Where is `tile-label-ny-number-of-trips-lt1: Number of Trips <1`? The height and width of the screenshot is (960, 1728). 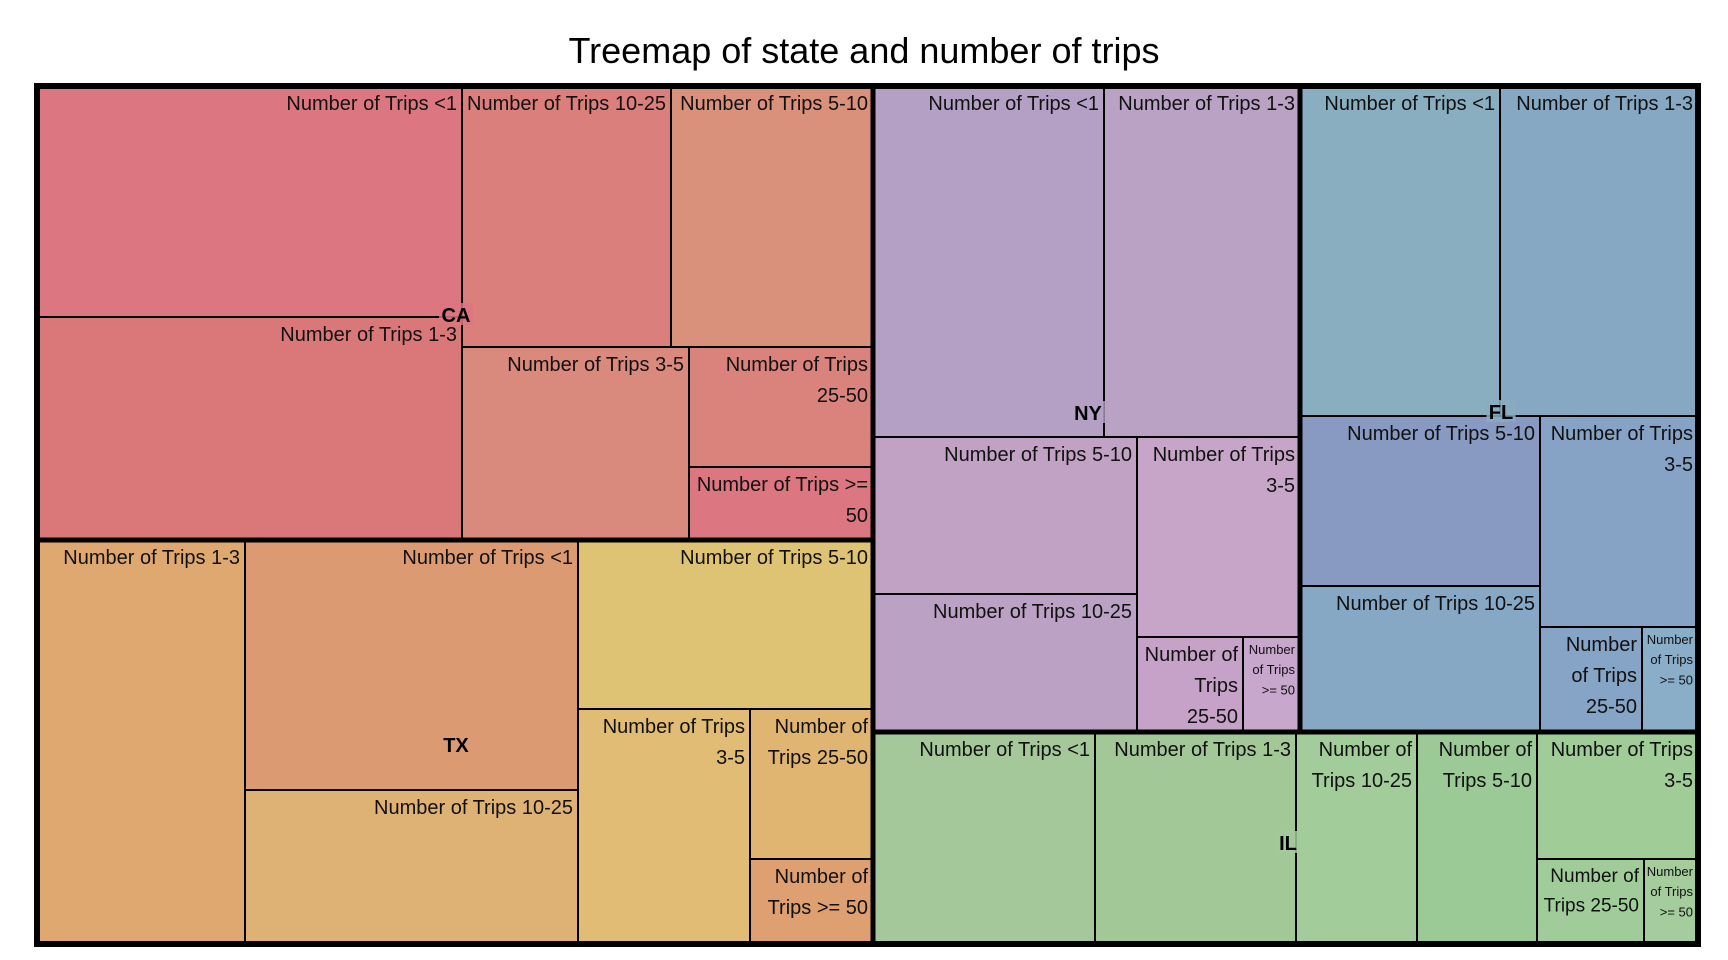 tile-label-ny-number-of-trips-lt1: Number of Trips <1 is located at coordinates (1013, 104).